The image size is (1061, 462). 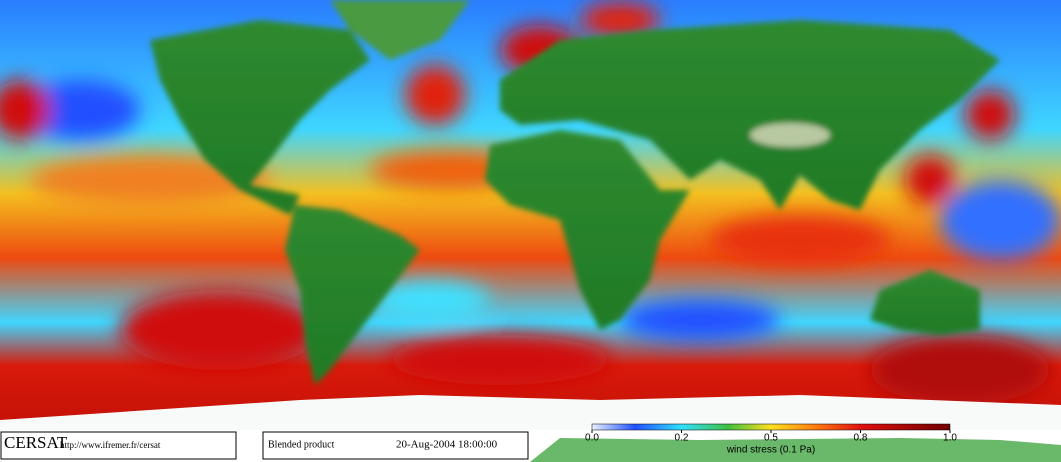 I want to click on datetime: 20-Aug-2004 18:00:00, so click(x=447, y=445).